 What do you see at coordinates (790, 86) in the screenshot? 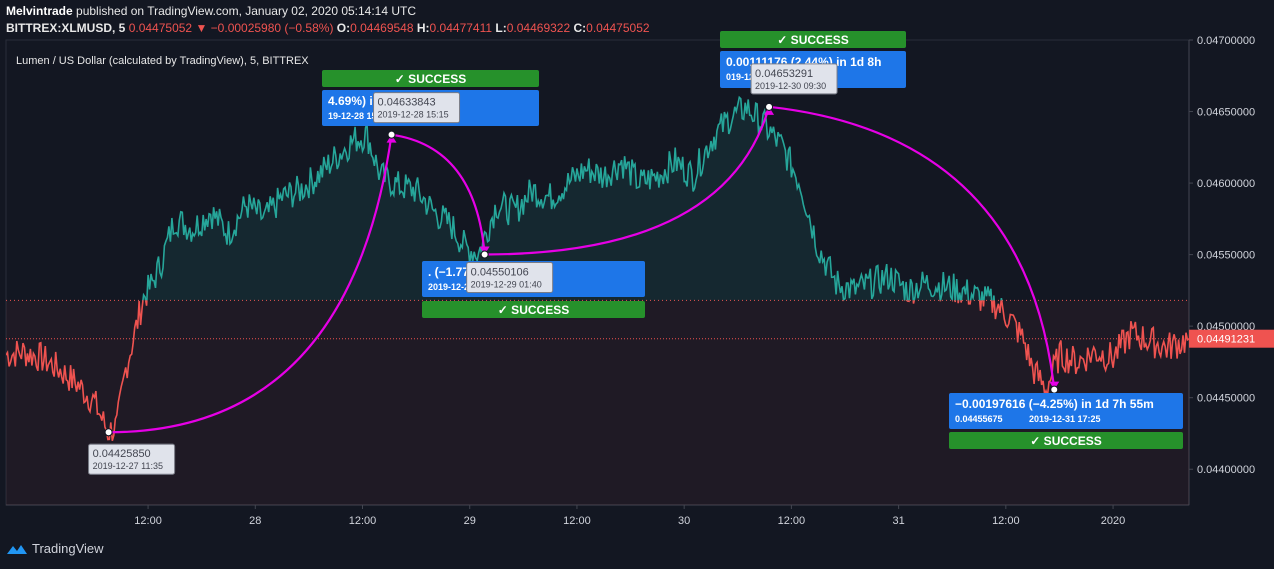
I see `marker-date-top: 2019-12-30 09:30` at bounding box center [790, 86].